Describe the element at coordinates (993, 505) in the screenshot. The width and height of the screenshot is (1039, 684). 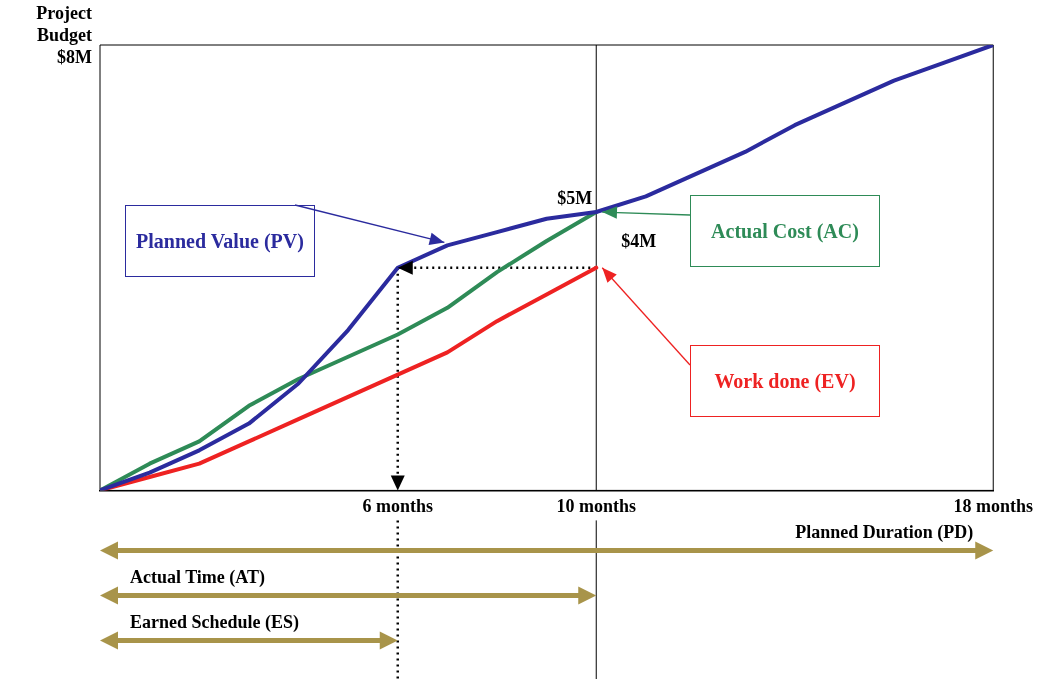
I see `x-tick-label: 18 months` at that location.